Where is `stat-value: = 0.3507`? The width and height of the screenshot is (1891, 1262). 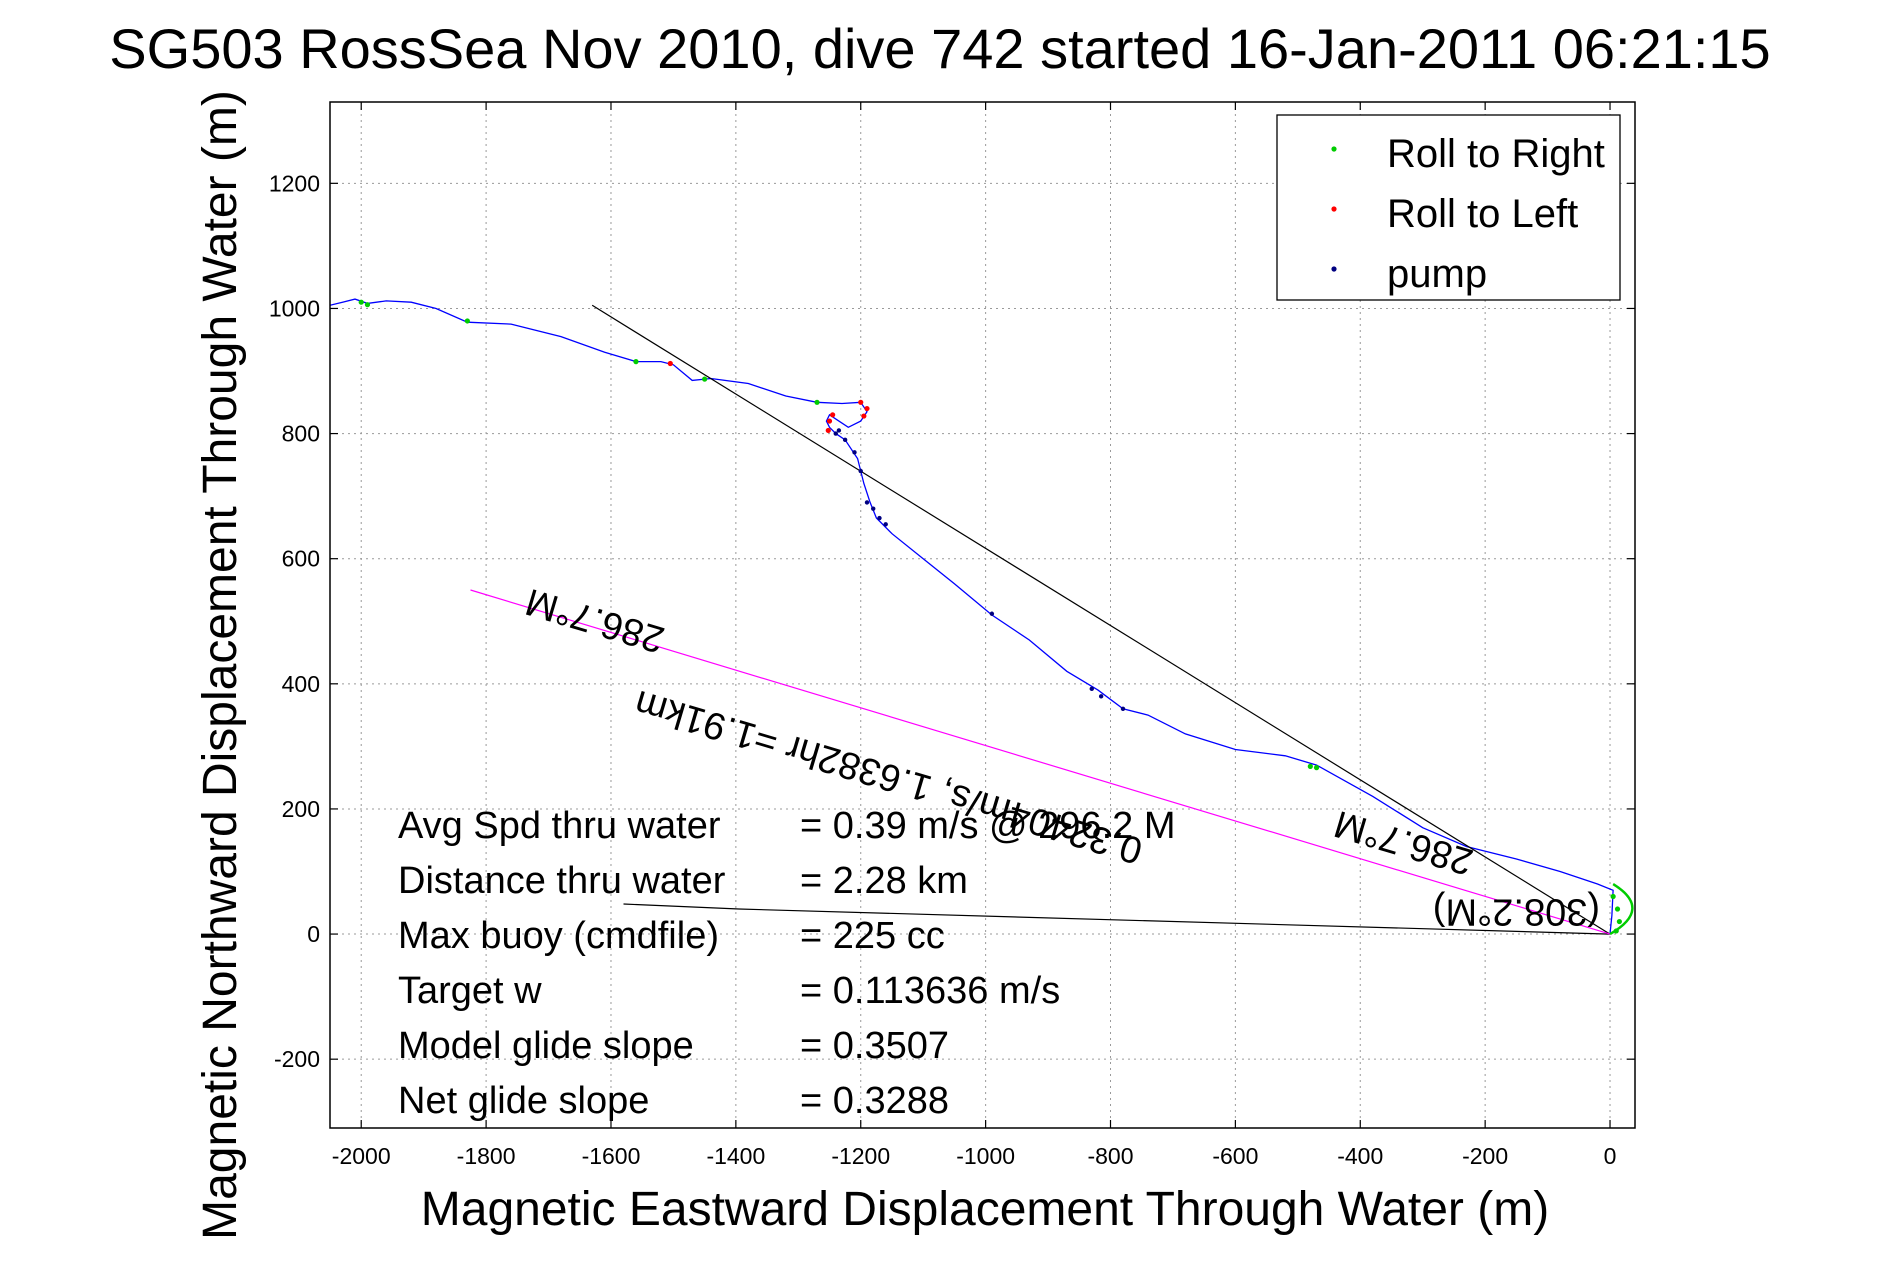
stat-value: = 0.3507 is located at coordinates (874, 1046).